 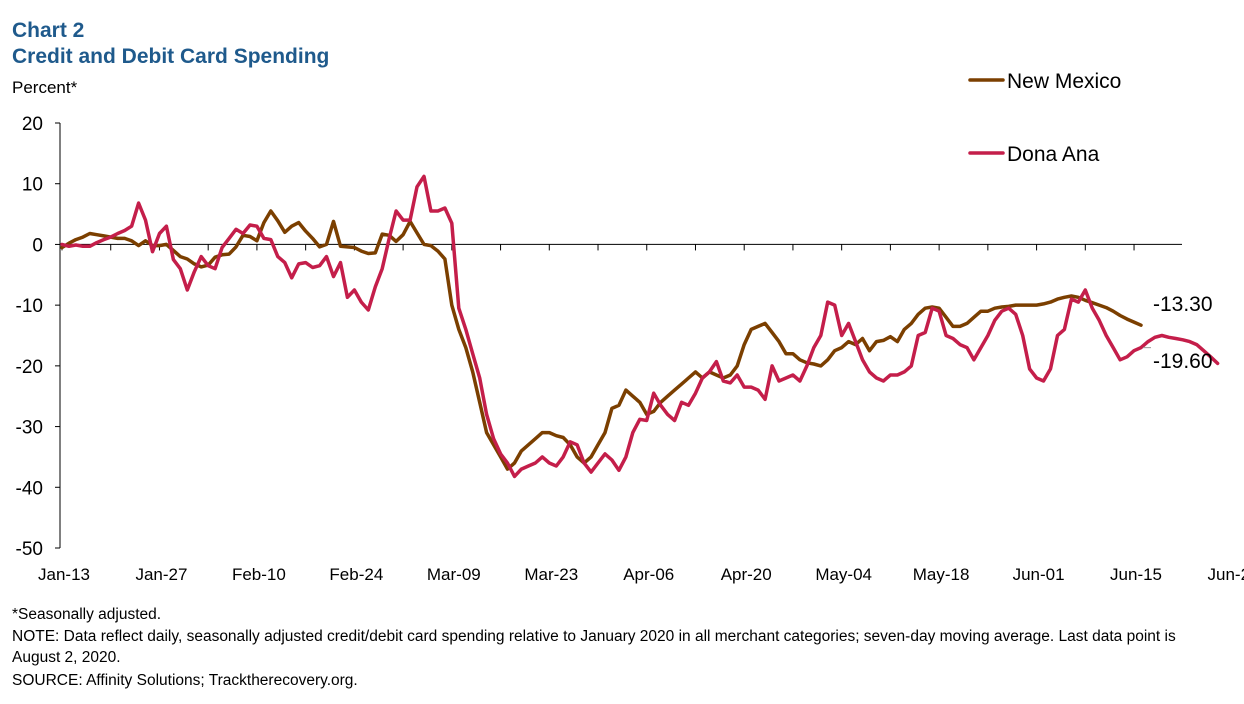 What do you see at coordinates (941, 574) in the screenshot?
I see `x-tick-label: May-18` at bounding box center [941, 574].